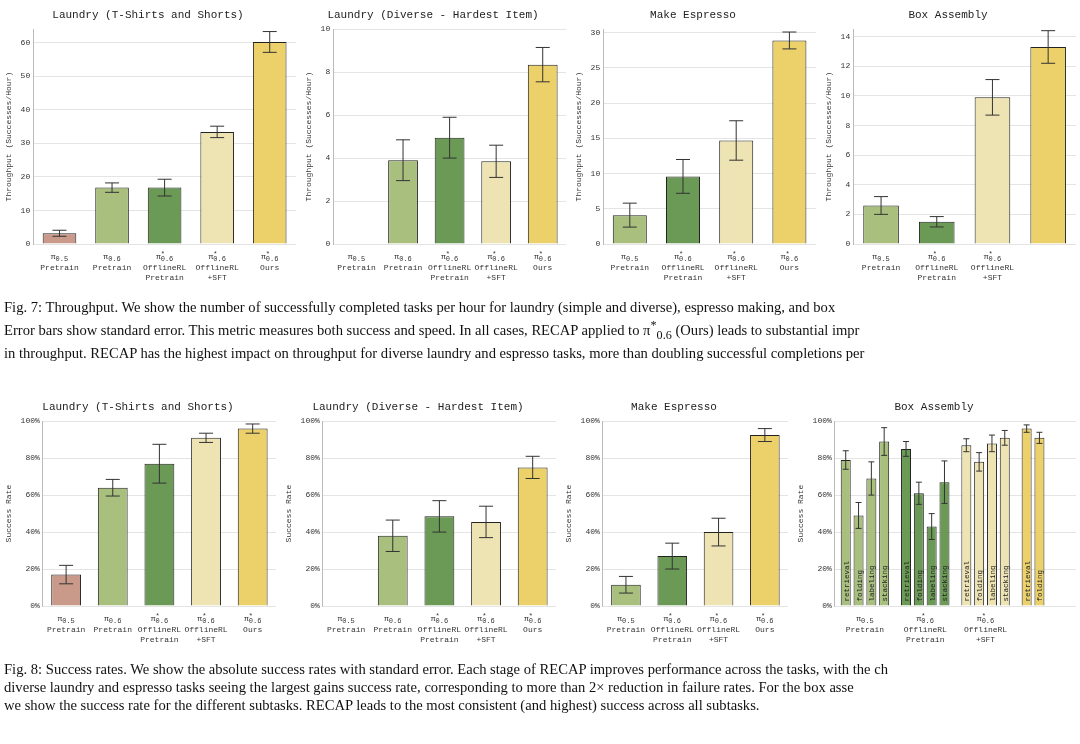 Image resolution: width=1080 pixels, height=744 pixels. Describe the element at coordinates (435, 330) in the screenshot. I see `caption: Fig. 7: Throughput. We show the number of successfully completed tasks per hour for laundry (simple and diverse), espresso making, and box Error bars show standard error. This metric measures both success and speed. In all cases, RECAP applied to π$^{*}$$_{0.6}$ (Ours) leads to substantial impr in throughput. RECAP has the highest impact on throughput for diverse laundry and espresso tasks, more than doubling successful completions per` at that location.